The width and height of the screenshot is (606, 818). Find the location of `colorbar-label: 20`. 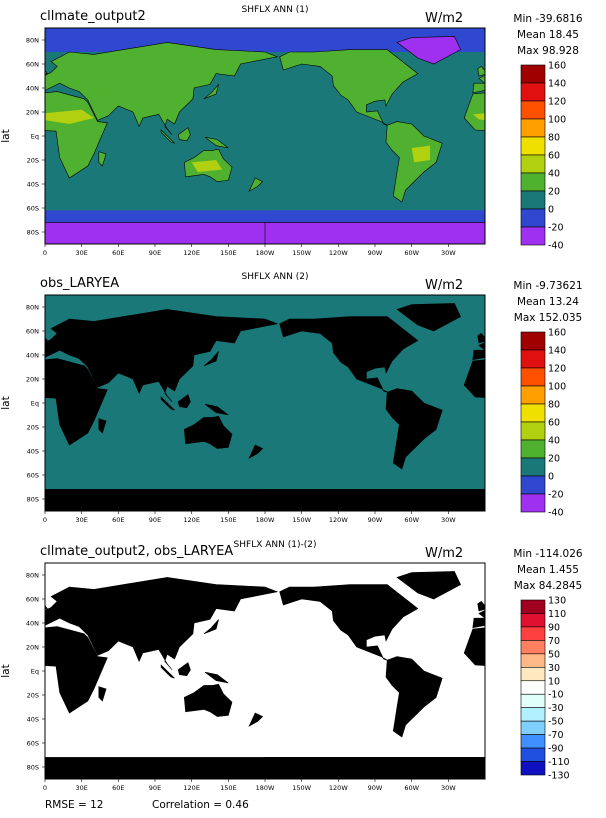

colorbar-label: 20 is located at coordinates (554, 192).